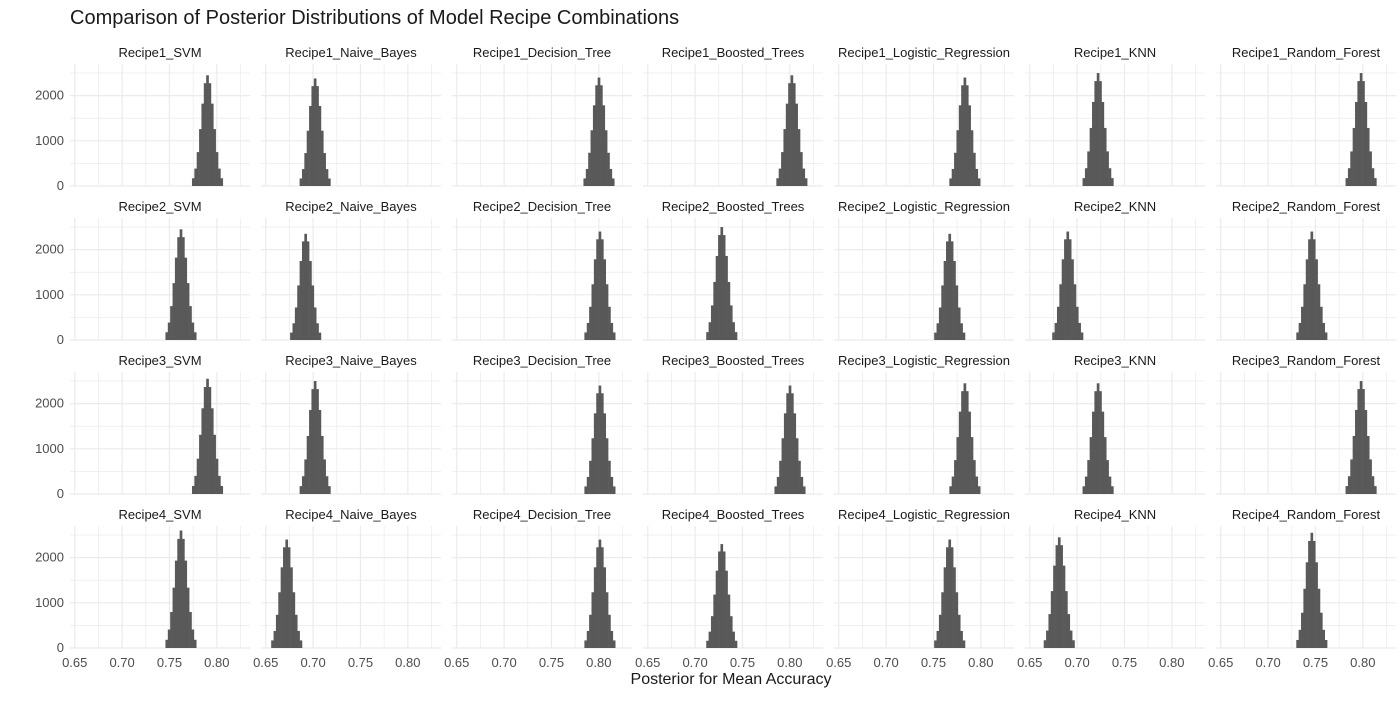  I want to click on facet-label: Recipe4_KNN, so click(1115, 514).